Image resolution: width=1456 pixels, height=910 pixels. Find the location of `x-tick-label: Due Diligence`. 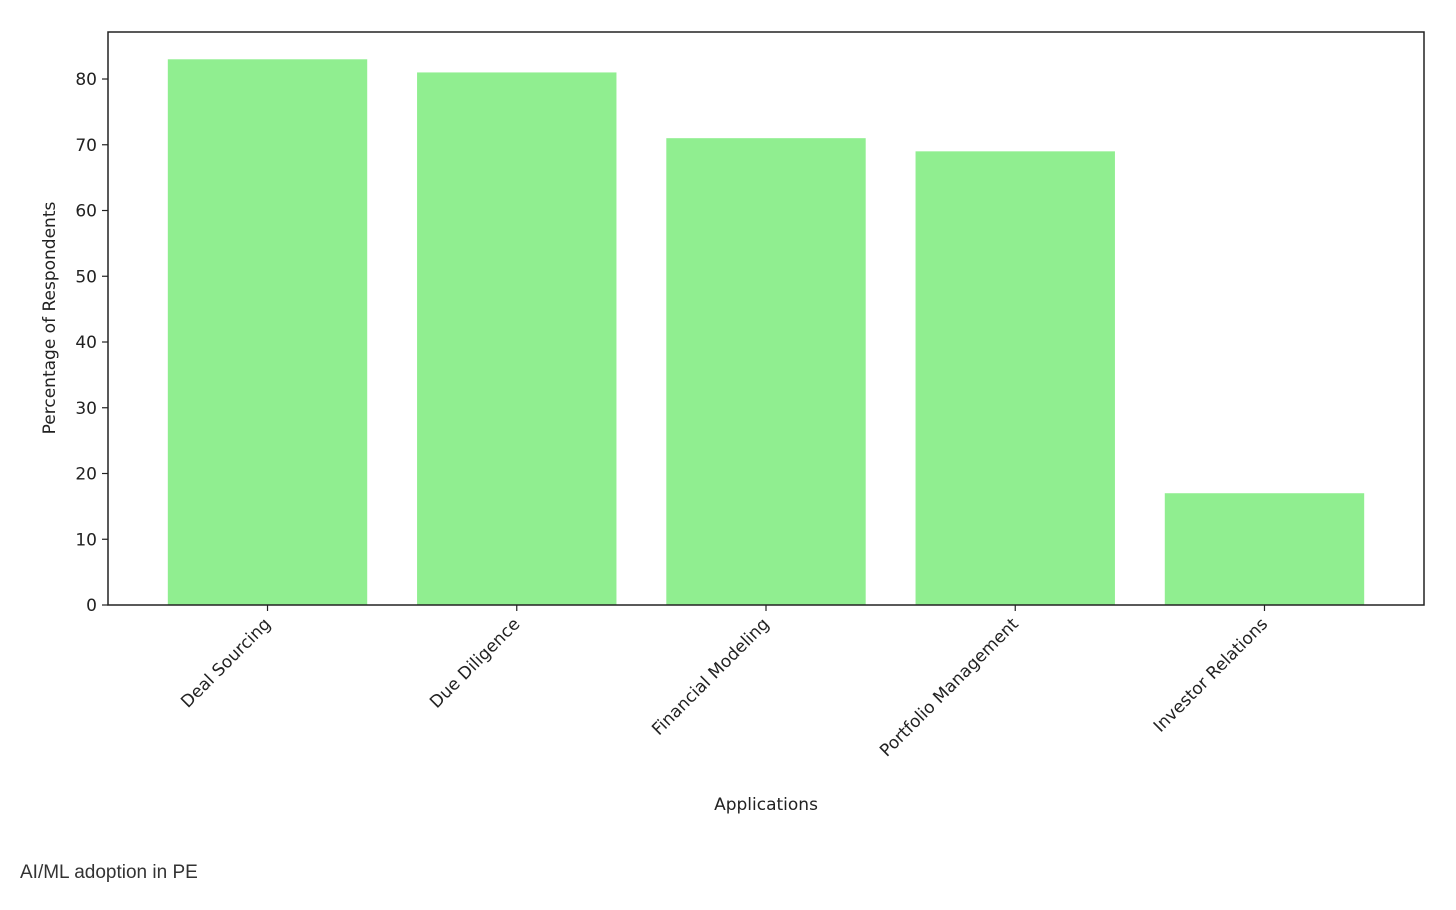

x-tick-label: Due Diligence is located at coordinates (475, 663).